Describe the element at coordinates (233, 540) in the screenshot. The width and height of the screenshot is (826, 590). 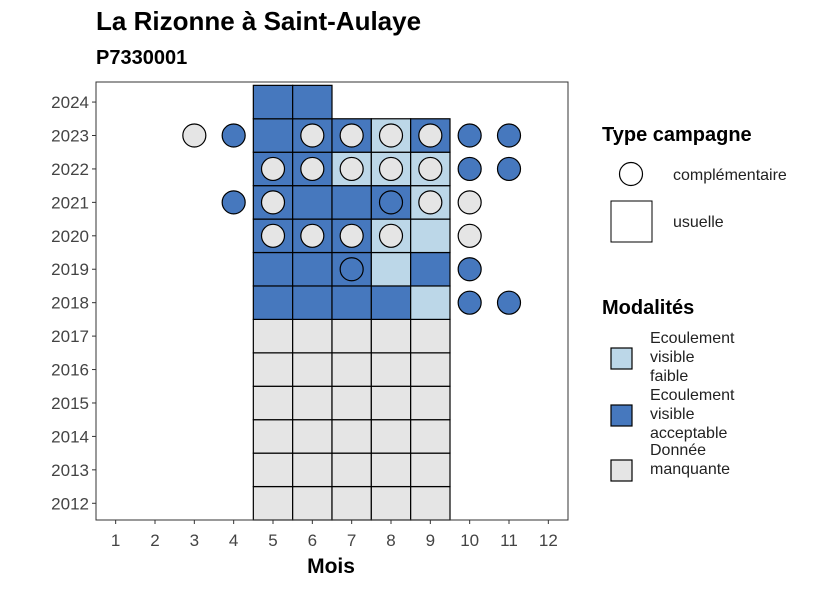
I see `x-tick-label: 4` at that location.